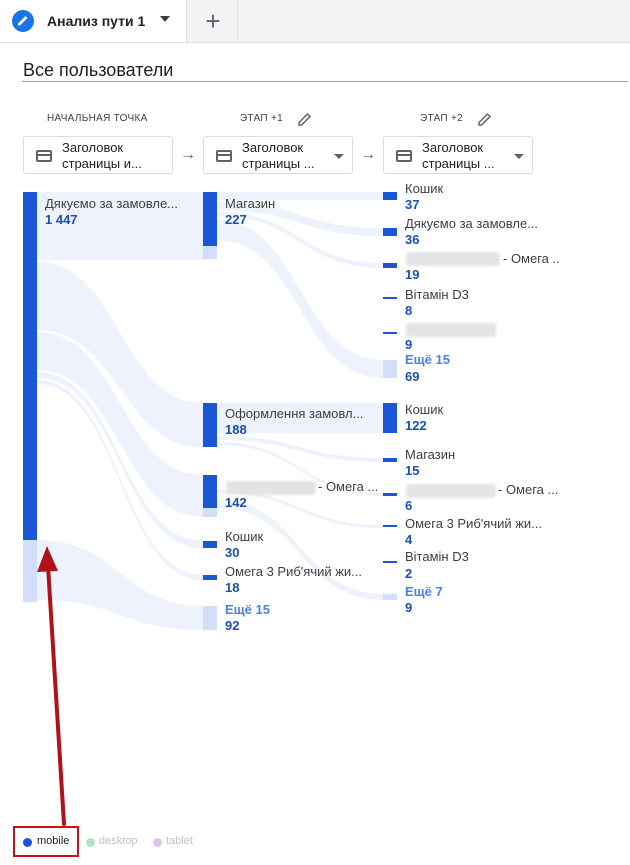 The height and width of the screenshot is (865, 630). What do you see at coordinates (390, 333) in the screenshot?
I see `node-bar-blurred` at bounding box center [390, 333].